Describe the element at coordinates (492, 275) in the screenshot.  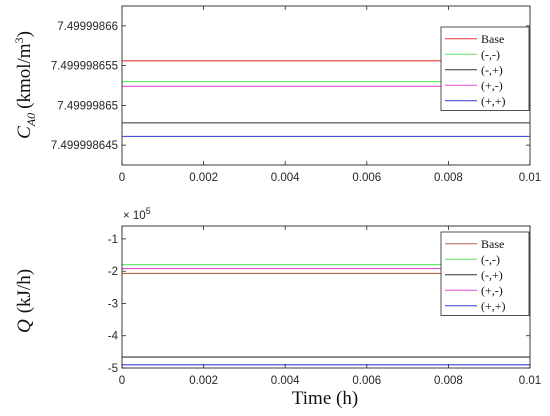
I see `bottom-legend-label-2: (-,+)` at that location.